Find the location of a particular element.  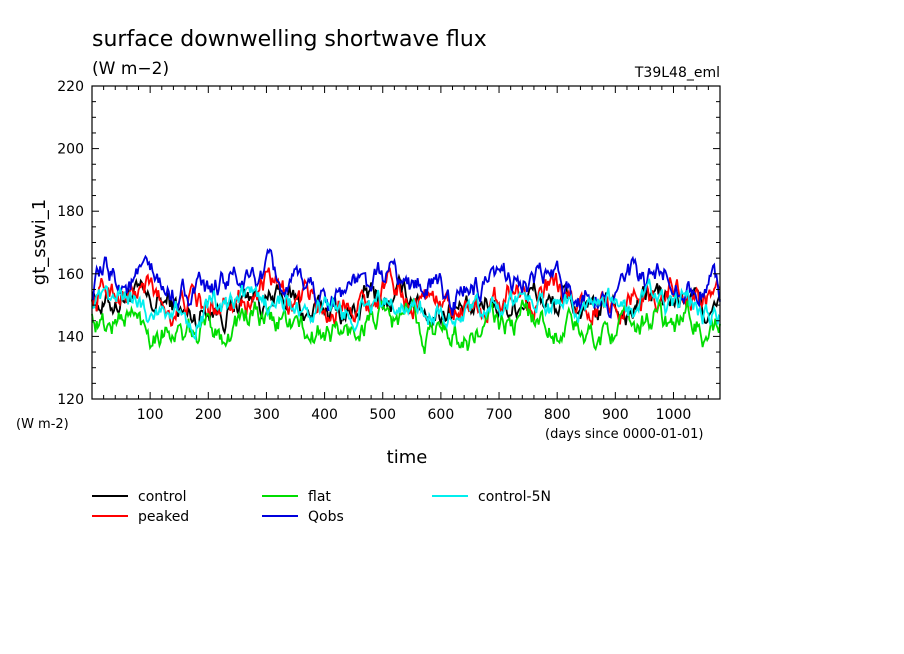

y-tick-label: 160 is located at coordinates (70, 275).